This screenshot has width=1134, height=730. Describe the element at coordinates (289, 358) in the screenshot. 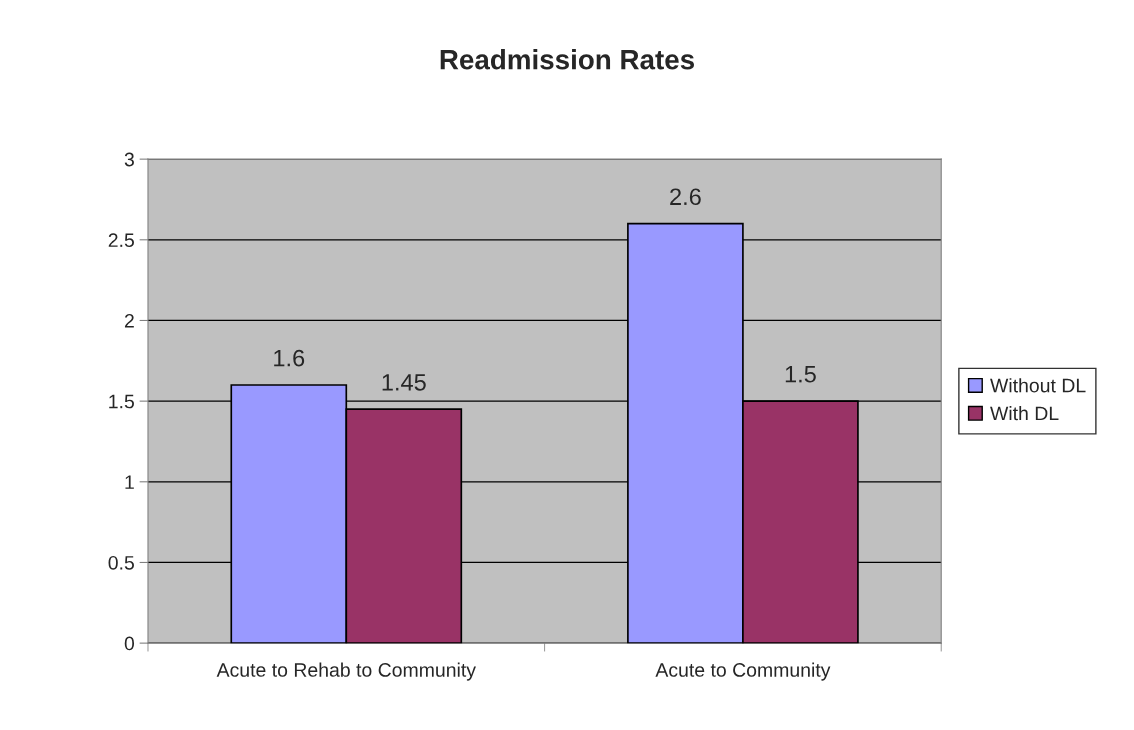

I see `data-label: 1.6` at that location.